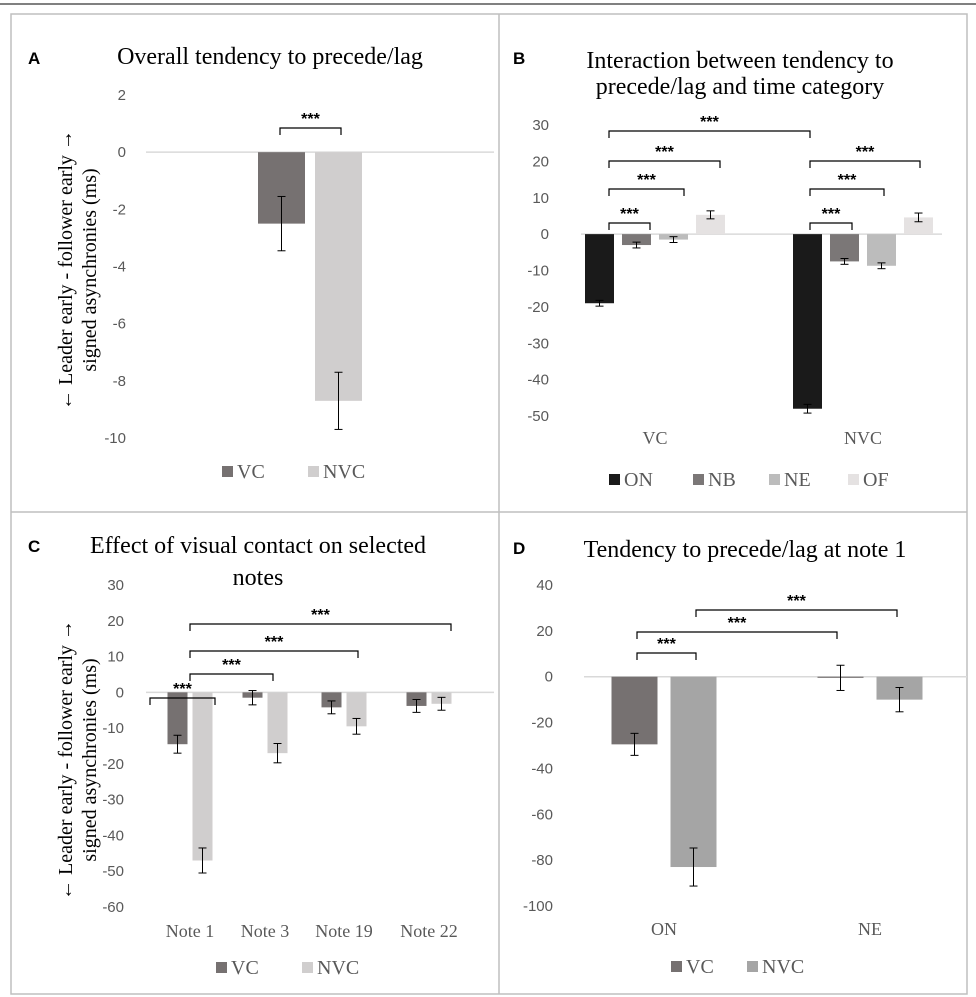 The image size is (976, 997). I want to click on legend-label: NB, so click(722, 480).